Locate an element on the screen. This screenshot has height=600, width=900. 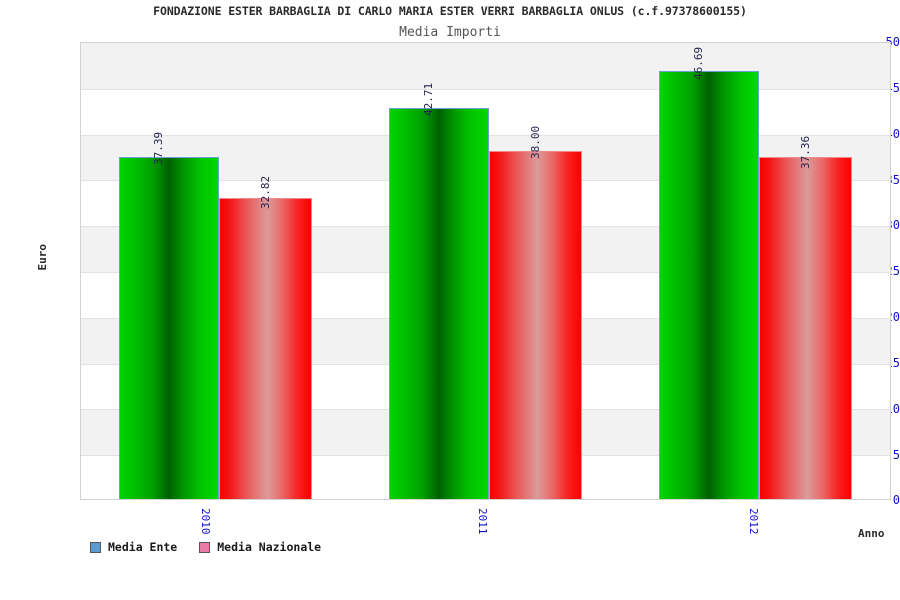
legend-item-media-nazionale: Media Nazionale is located at coordinates (260, 547).